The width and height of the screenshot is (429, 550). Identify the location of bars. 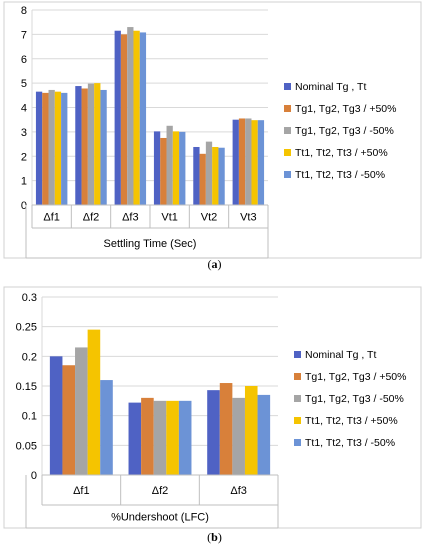
(160, 402).